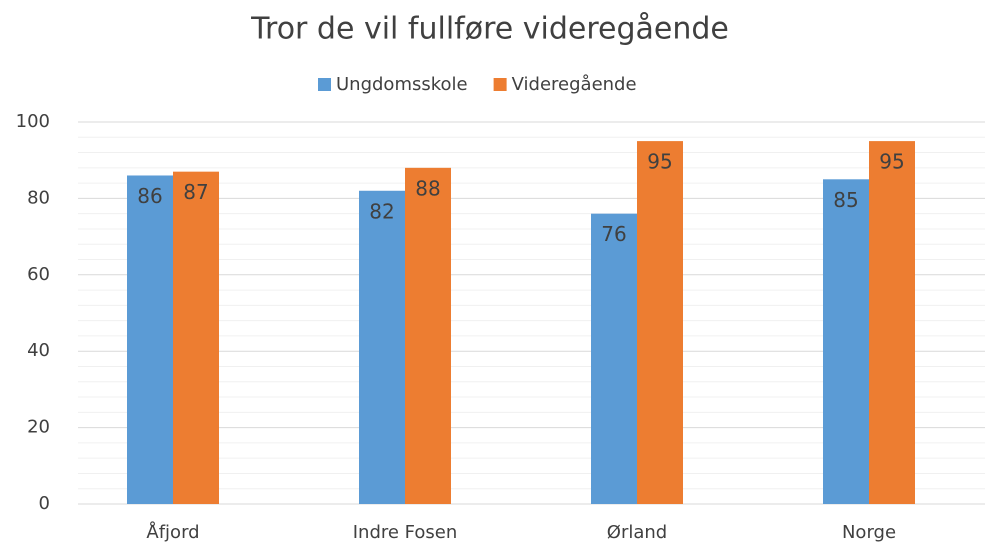 This screenshot has height=549, width=1000. What do you see at coordinates (574, 84) in the screenshot?
I see `legend-label: Videregående` at bounding box center [574, 84].